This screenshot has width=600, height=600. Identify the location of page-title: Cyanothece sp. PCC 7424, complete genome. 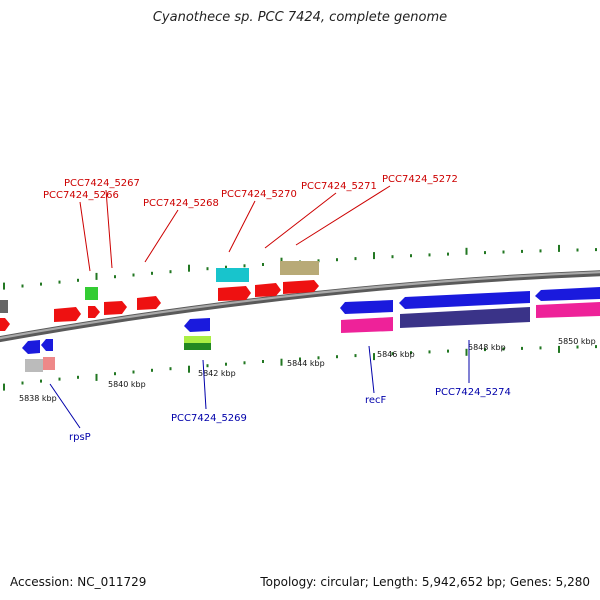
(300, 17).